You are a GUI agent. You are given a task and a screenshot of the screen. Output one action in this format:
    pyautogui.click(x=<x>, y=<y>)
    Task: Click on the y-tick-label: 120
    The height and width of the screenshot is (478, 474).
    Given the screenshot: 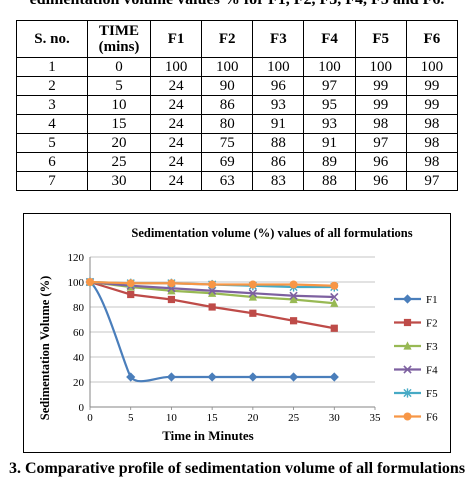 What is the action you would take?
    pyautogui.click(x=76, y=258)
    